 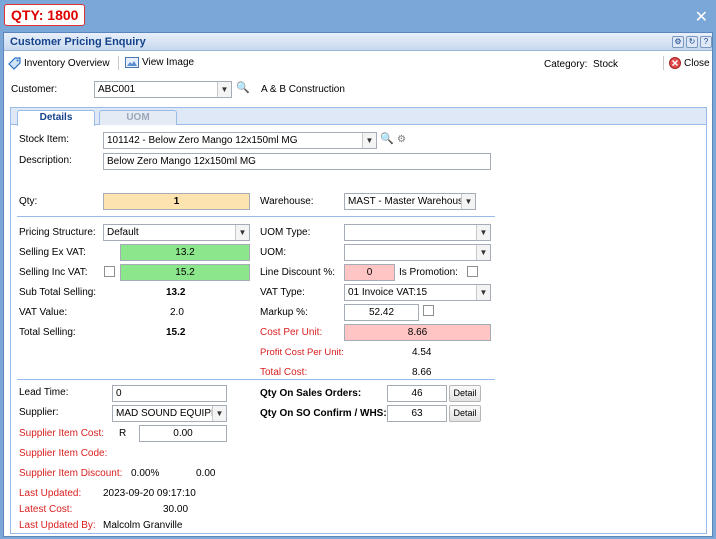 I want to click on inventory-overview-button: Inventory Overview, so click(x=59, y=63).